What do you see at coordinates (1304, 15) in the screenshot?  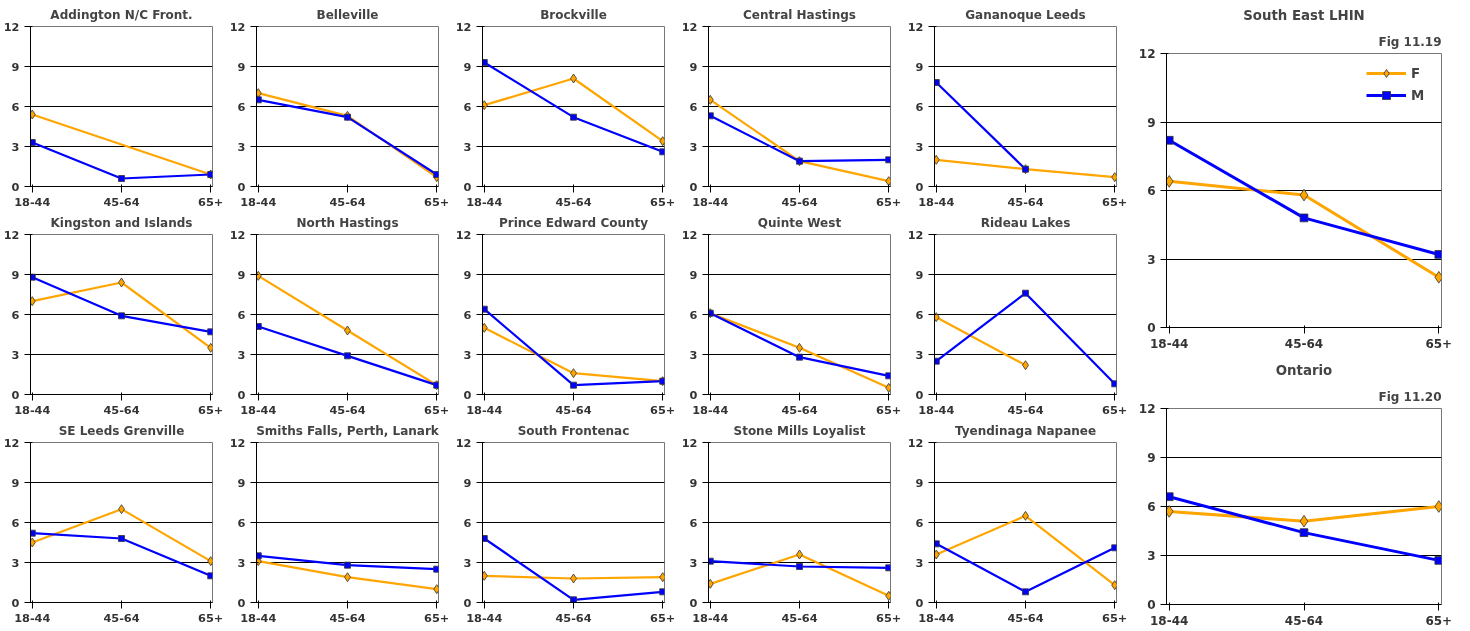 I see `chart-title: South East LHIN` at bounding box center [1304, 15].